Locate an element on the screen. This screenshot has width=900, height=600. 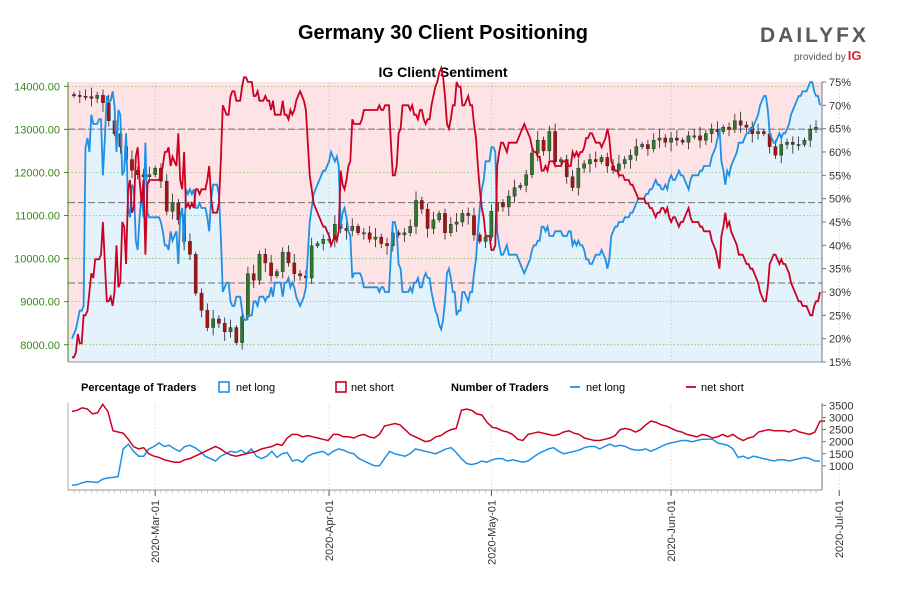
x-tick-label: 2020-Apr-01 is located at coordinates (330, 530).